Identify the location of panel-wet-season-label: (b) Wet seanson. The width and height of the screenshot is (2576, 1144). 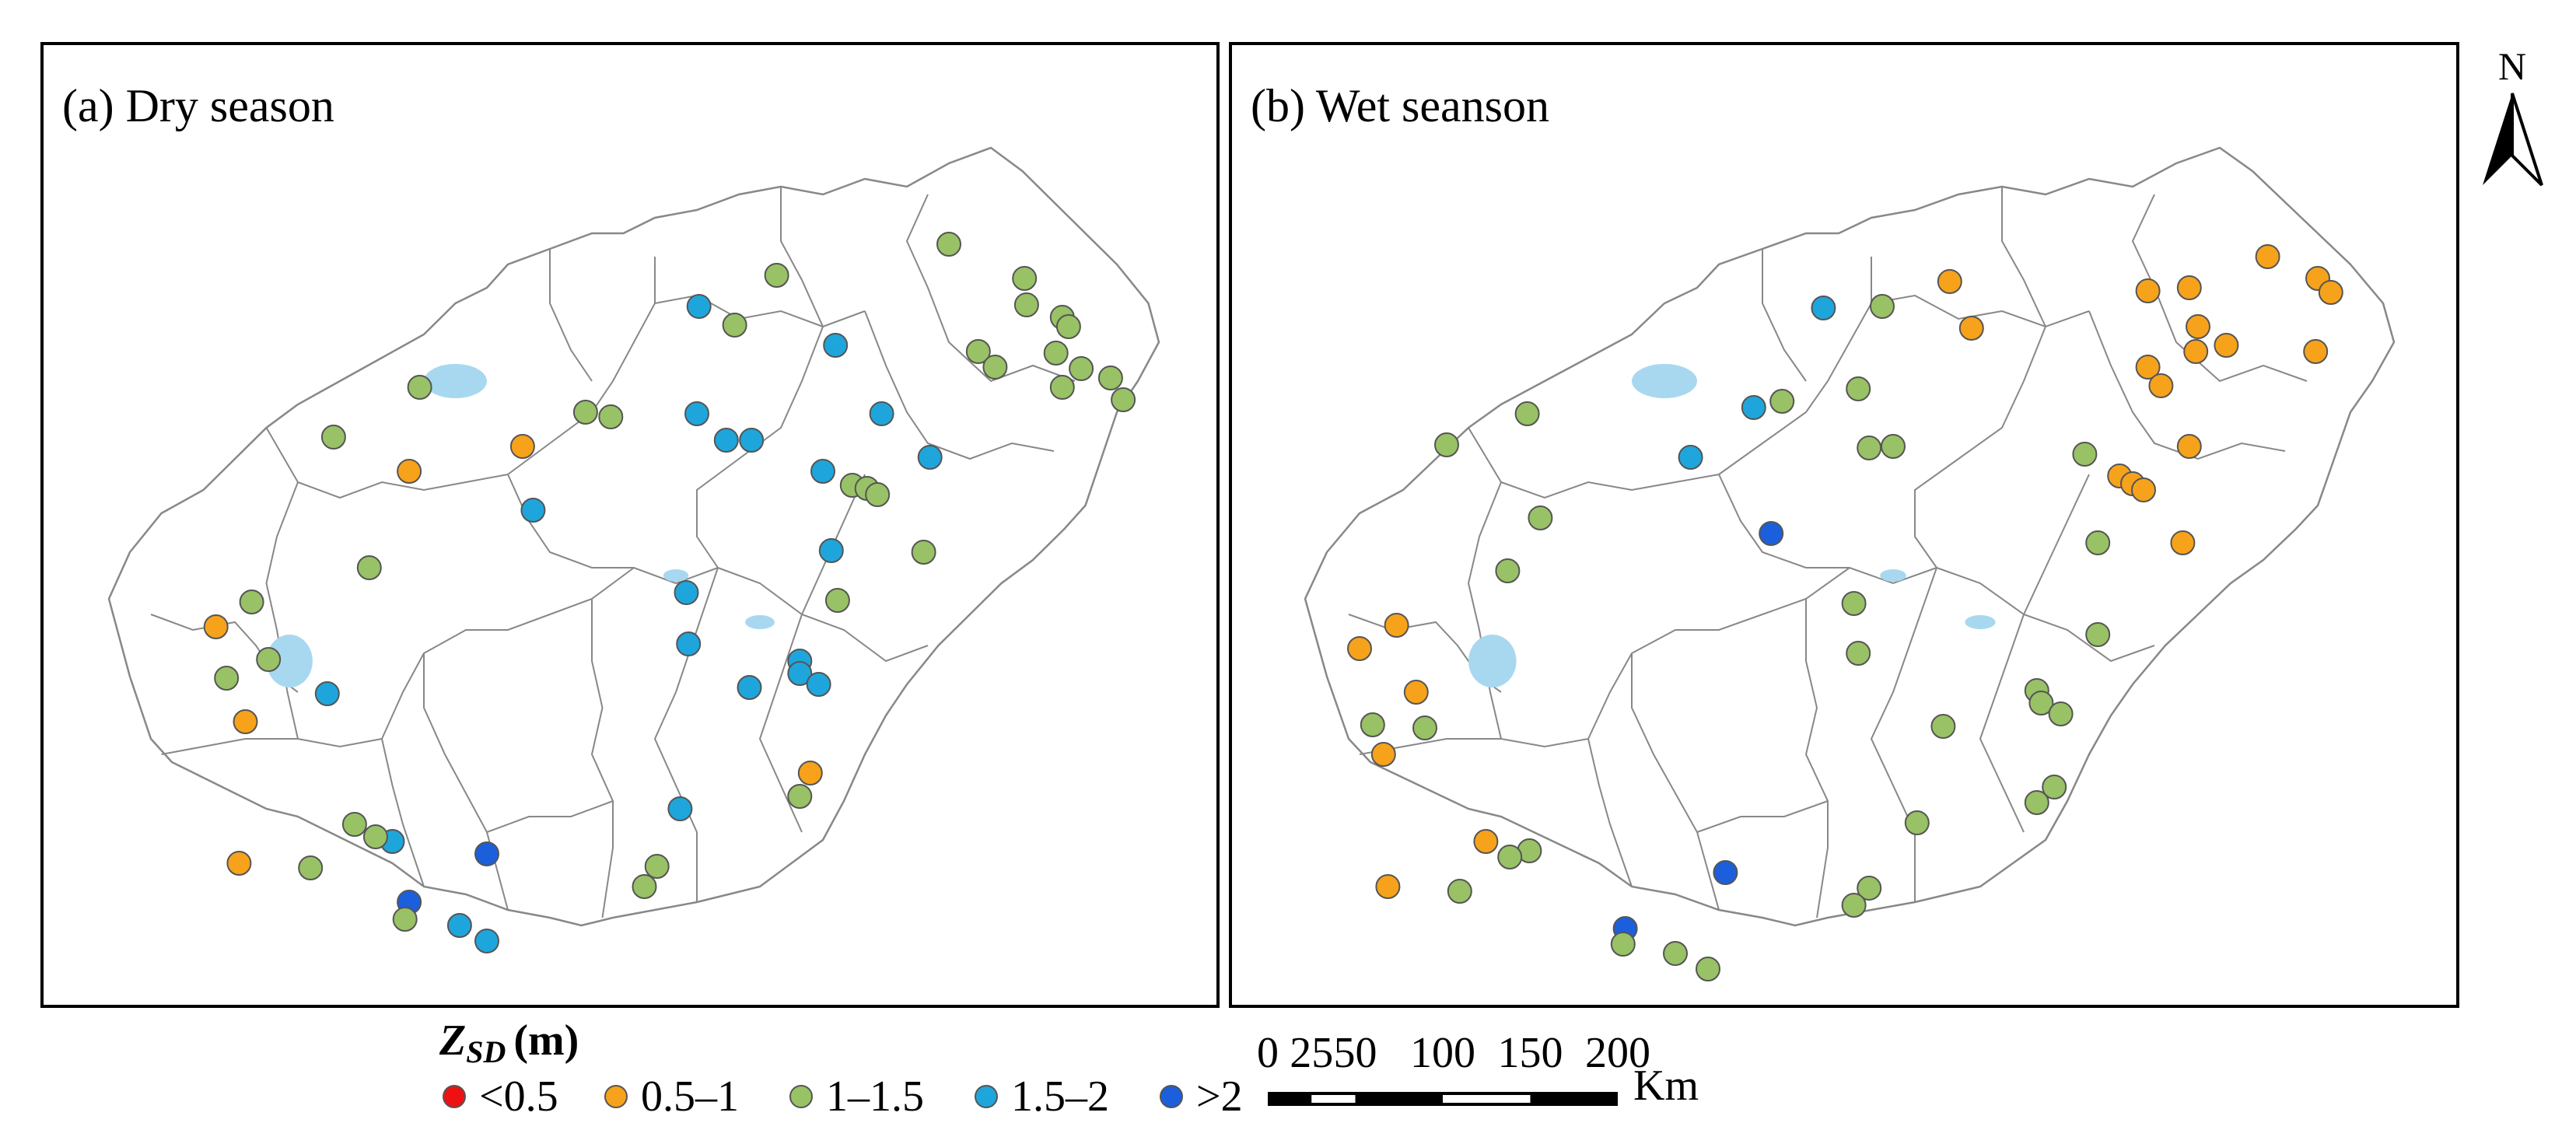
(1400, 105).